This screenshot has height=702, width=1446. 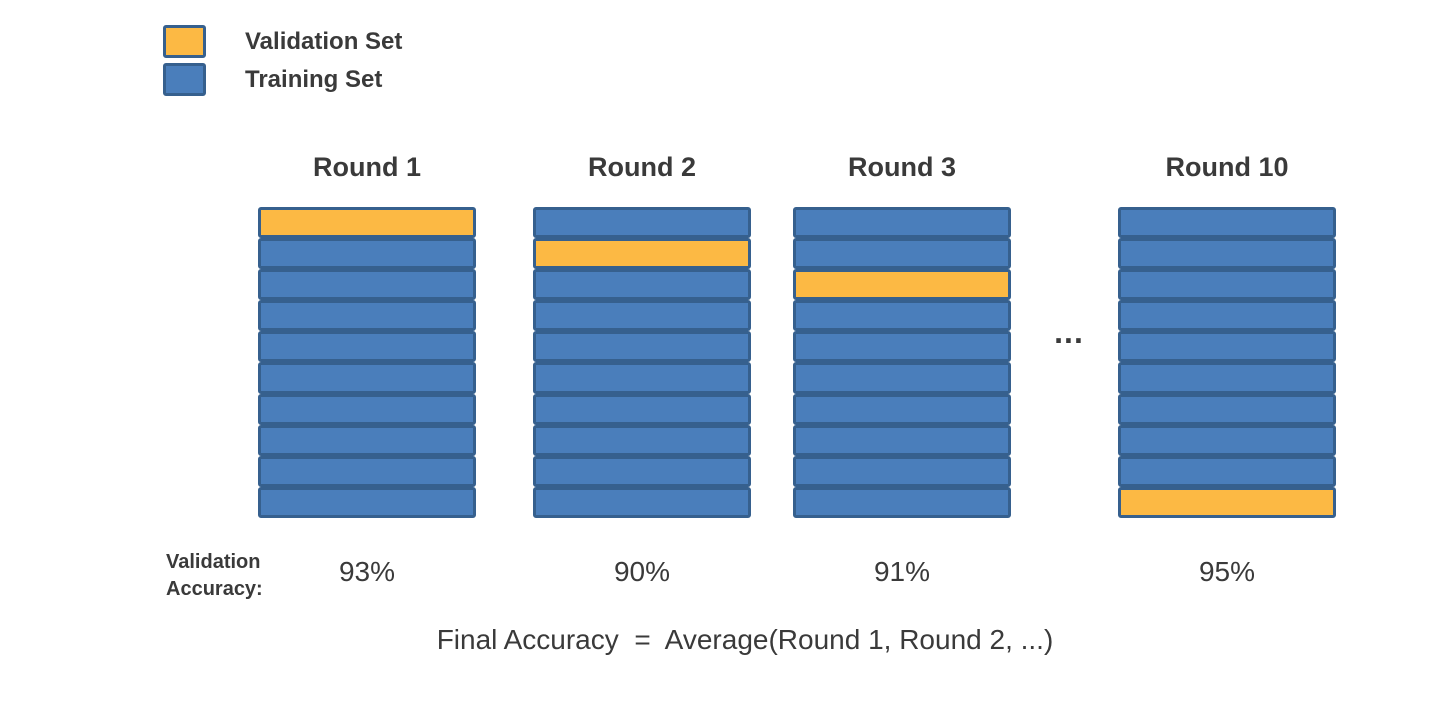 I want to click on validation-swatch-icon, so click(x=184, y=41).